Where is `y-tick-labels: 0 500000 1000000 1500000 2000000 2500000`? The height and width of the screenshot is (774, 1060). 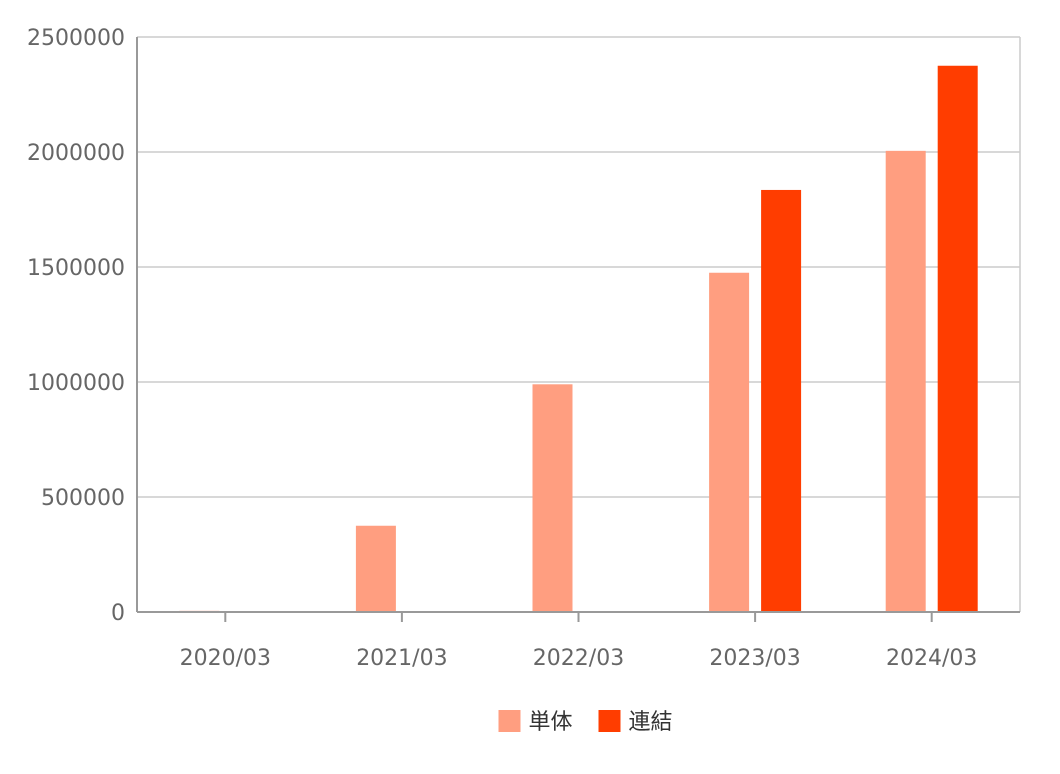 y-tick-labels: 0 500000 1000000 1500000 2000000 2500000 is located at coordinates (76, 326).